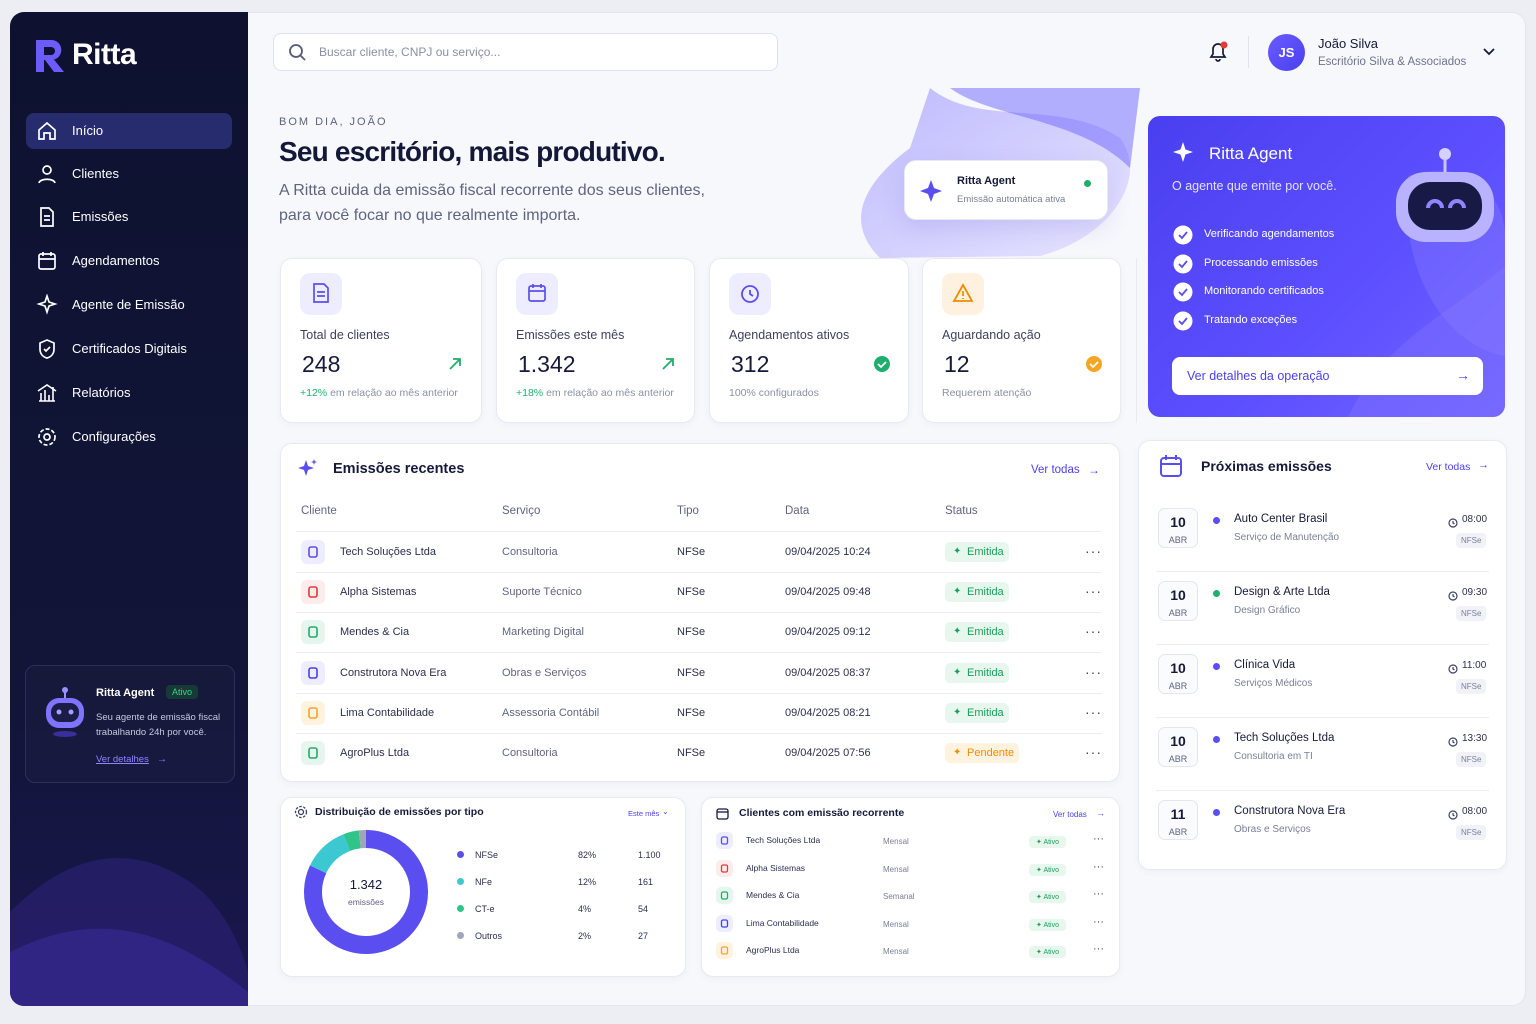 The image size is (1536, 1024). Describe the element at coordinates (122, 759) in the screenshot. I see `sidebar-agent-link: Ver detalhes` at that location.